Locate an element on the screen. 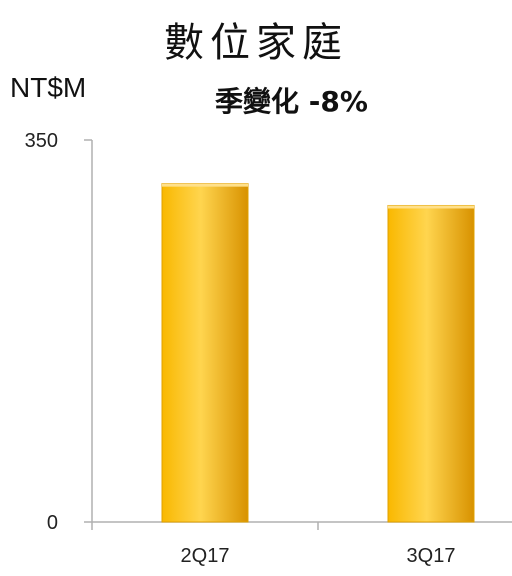 The width and height of the screenshot is (512, 576). bar-3Q17 is located at coordinates (431, 363).